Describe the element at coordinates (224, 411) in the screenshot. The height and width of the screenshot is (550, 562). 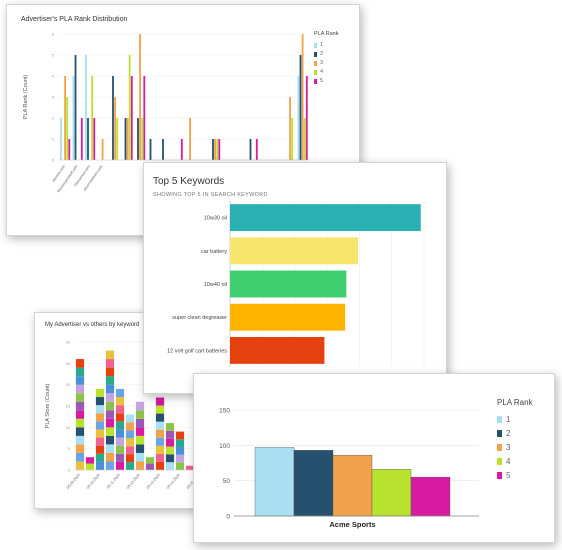
I see `y-tick-label: 150` at that location.